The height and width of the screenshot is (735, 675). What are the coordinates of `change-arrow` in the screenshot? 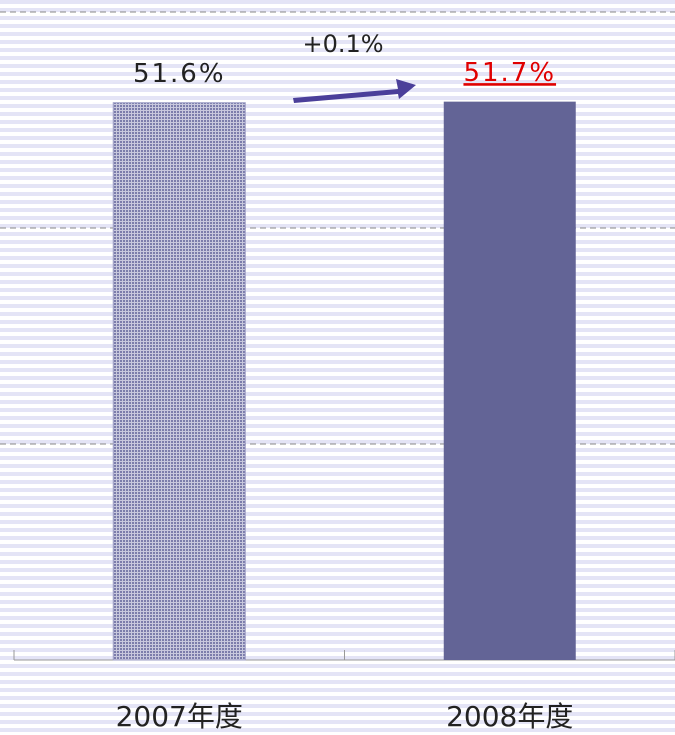 It's located at (354, 91).